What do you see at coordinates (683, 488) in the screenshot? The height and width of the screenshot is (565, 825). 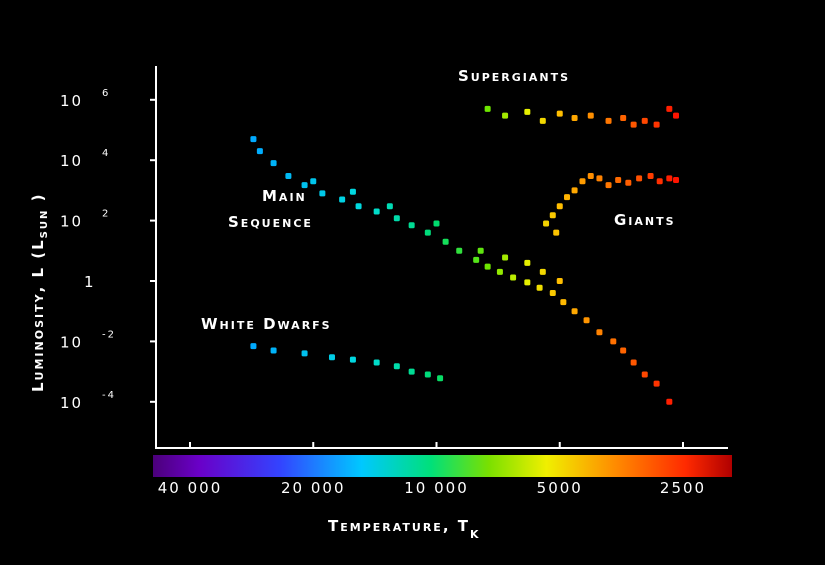 I see `x-tick-label: 2500` at bounding box center [683, 488].